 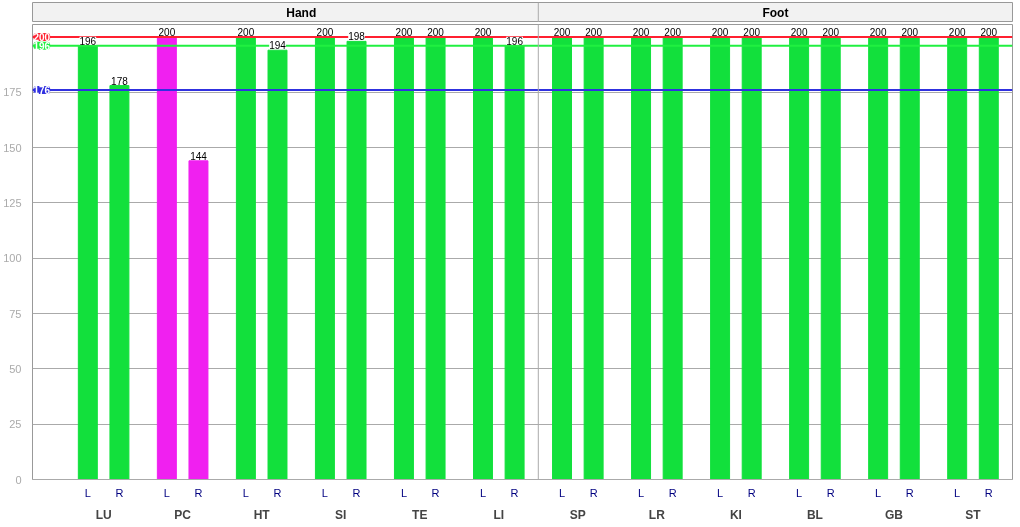 What do you see at coordinates (735, 514) in the screenshot?
I see `x-tick-label: KI` at bounding box center [735, 514].